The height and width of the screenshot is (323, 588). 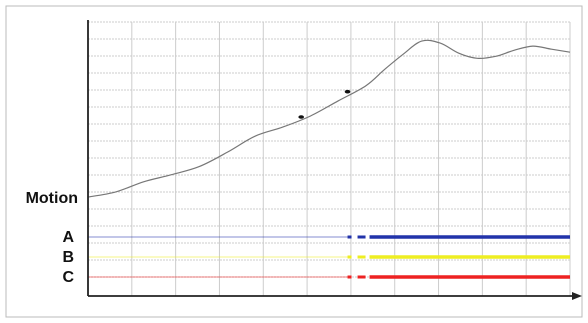 What do you see at coordinates (577, 296) in the screenshot?
I see `x-axis-arrowhead` at bounding box center [577, 296].